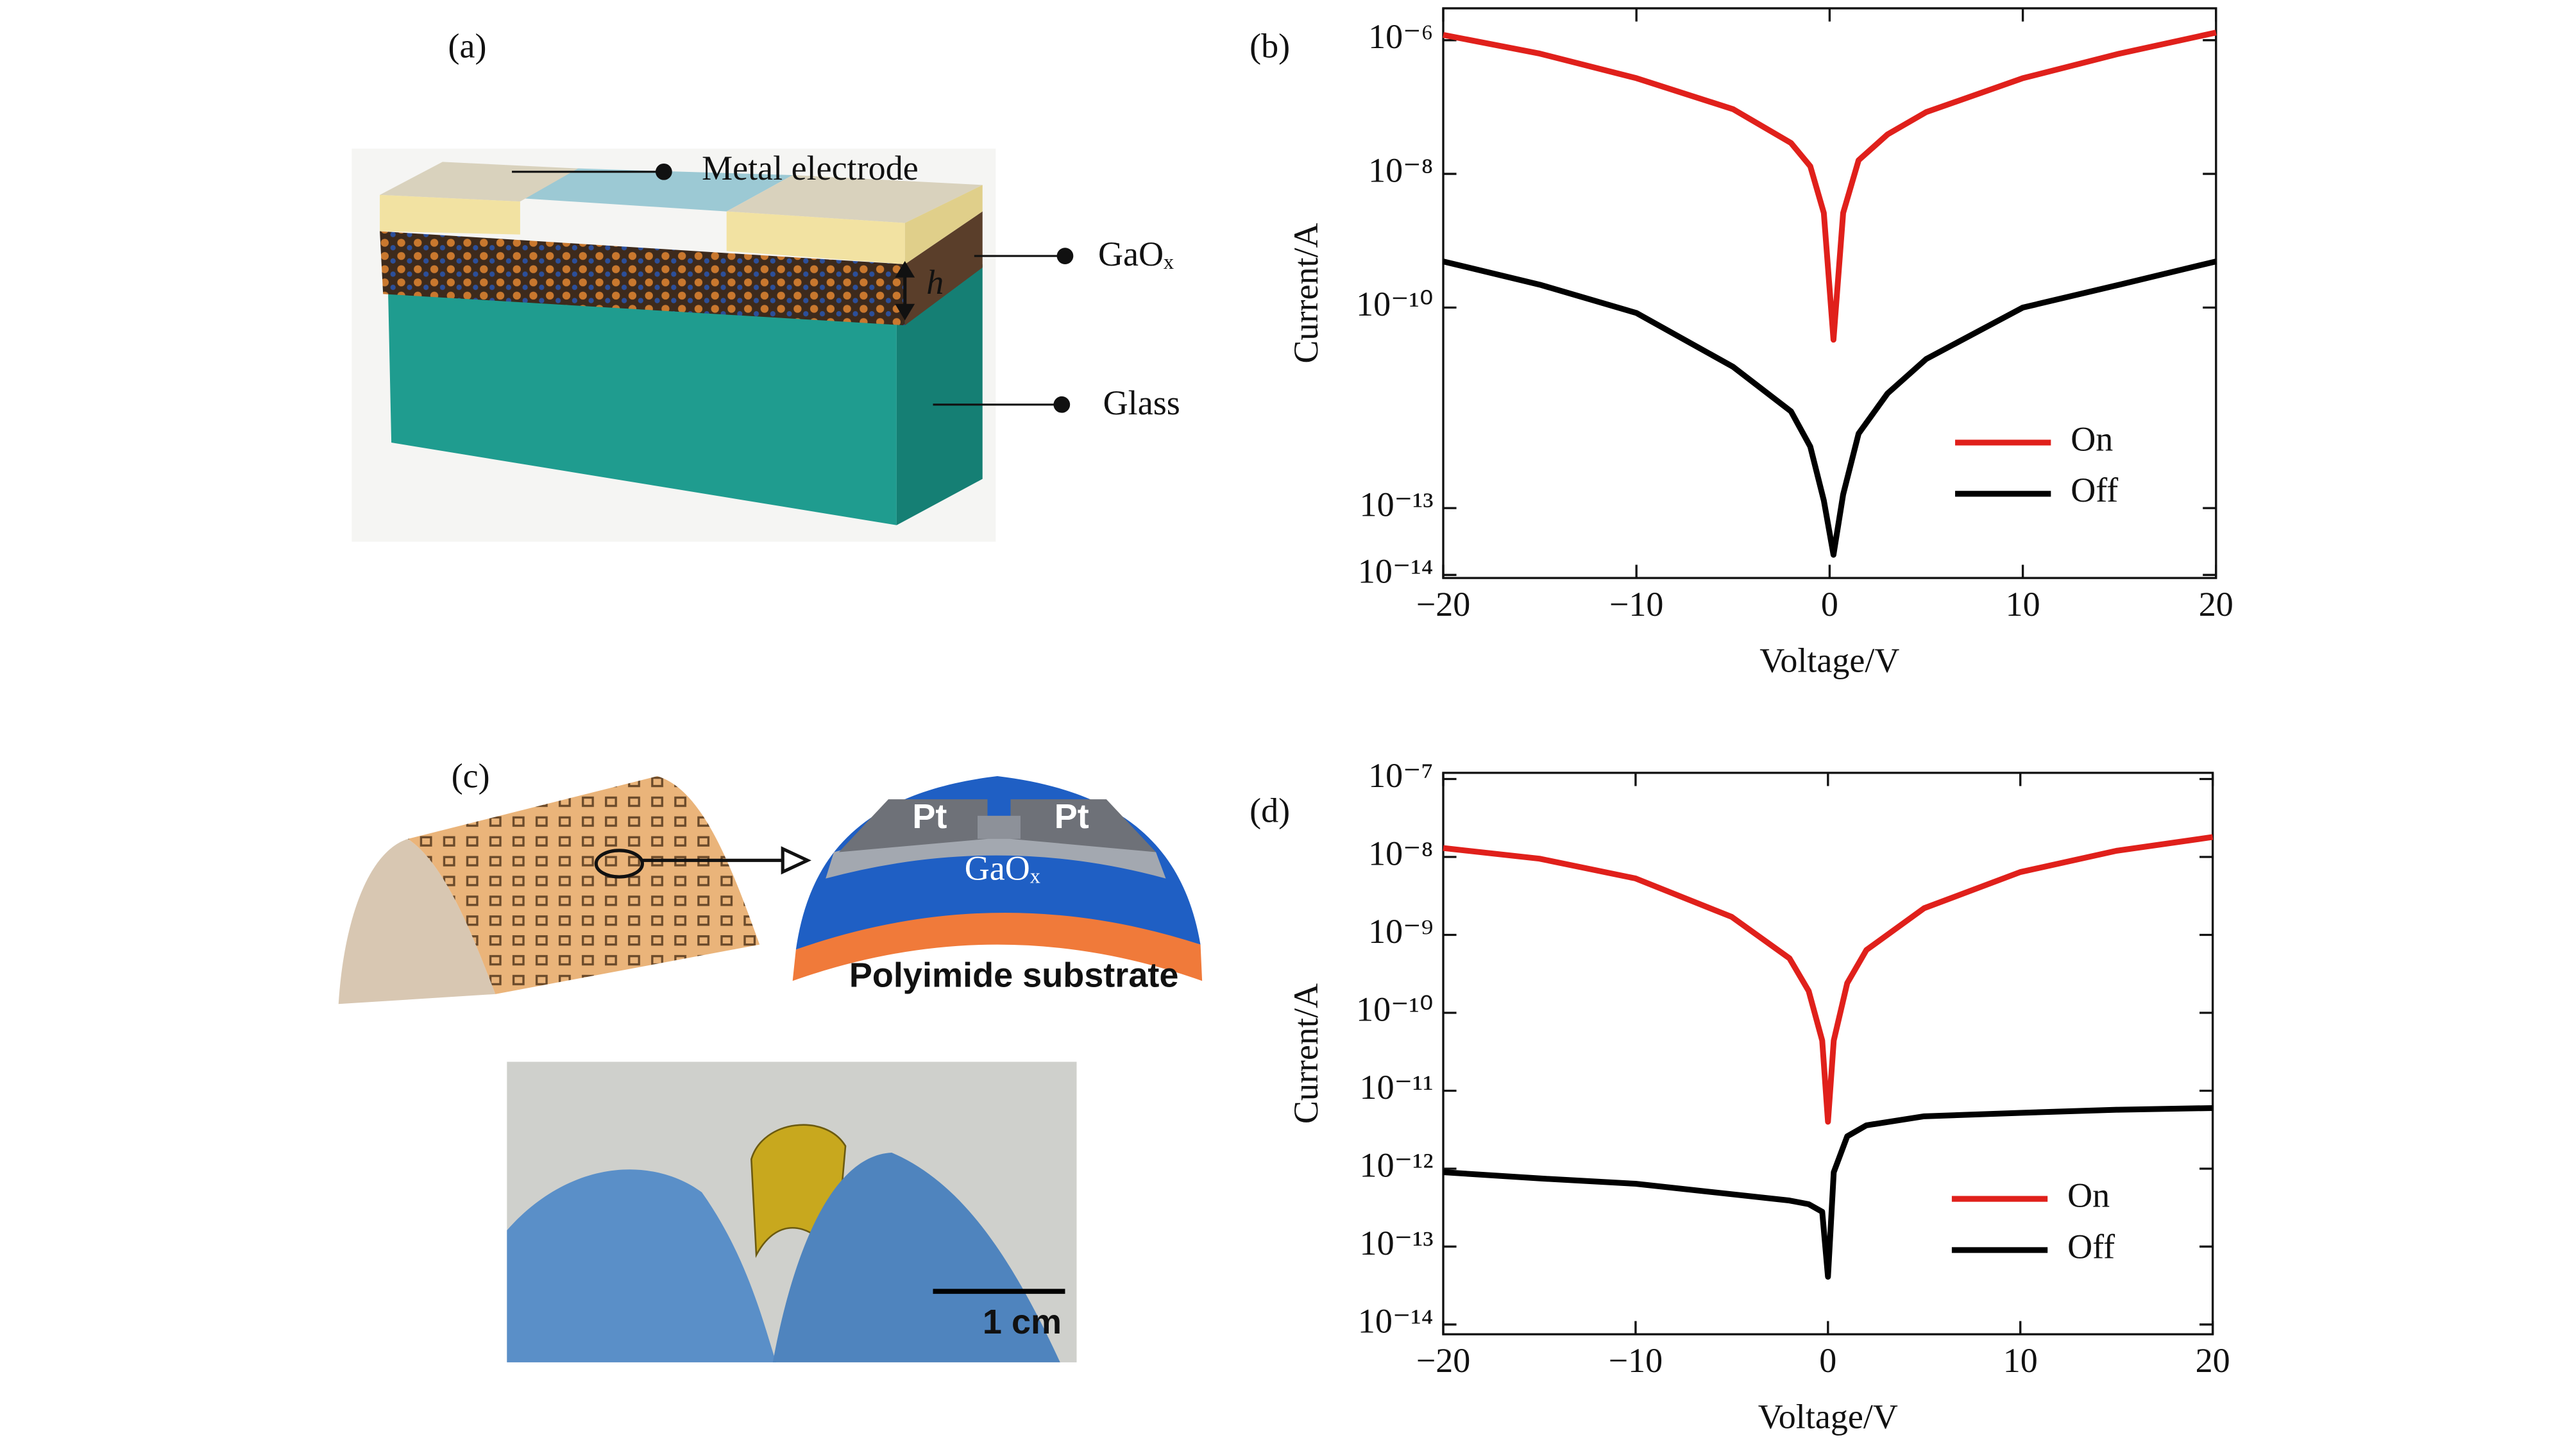  Describe the element at coordinates (943, 224) in the screenshot. I see `electrode-side` at that location.